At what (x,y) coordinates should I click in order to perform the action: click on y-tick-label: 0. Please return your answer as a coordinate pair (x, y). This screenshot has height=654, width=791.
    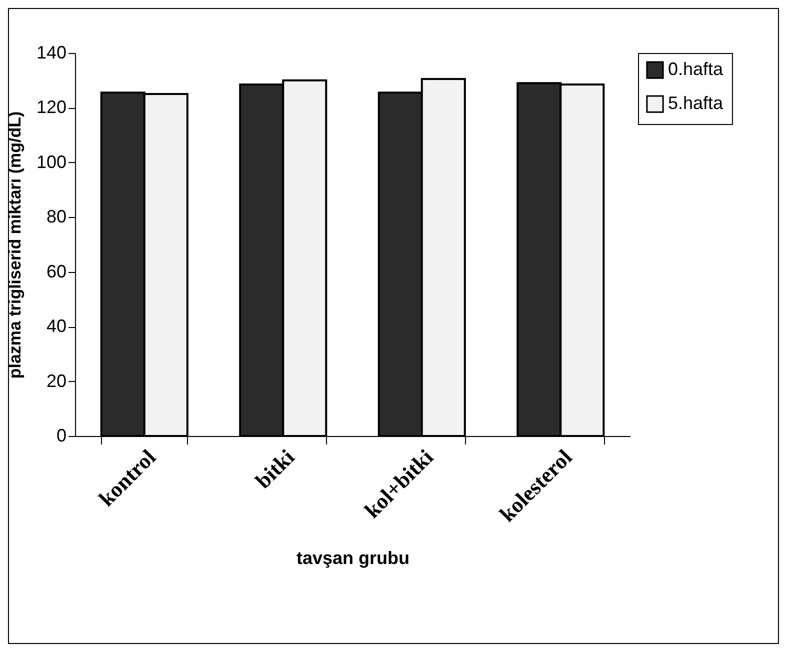
    Looking at the image, I should click on (61, 436).